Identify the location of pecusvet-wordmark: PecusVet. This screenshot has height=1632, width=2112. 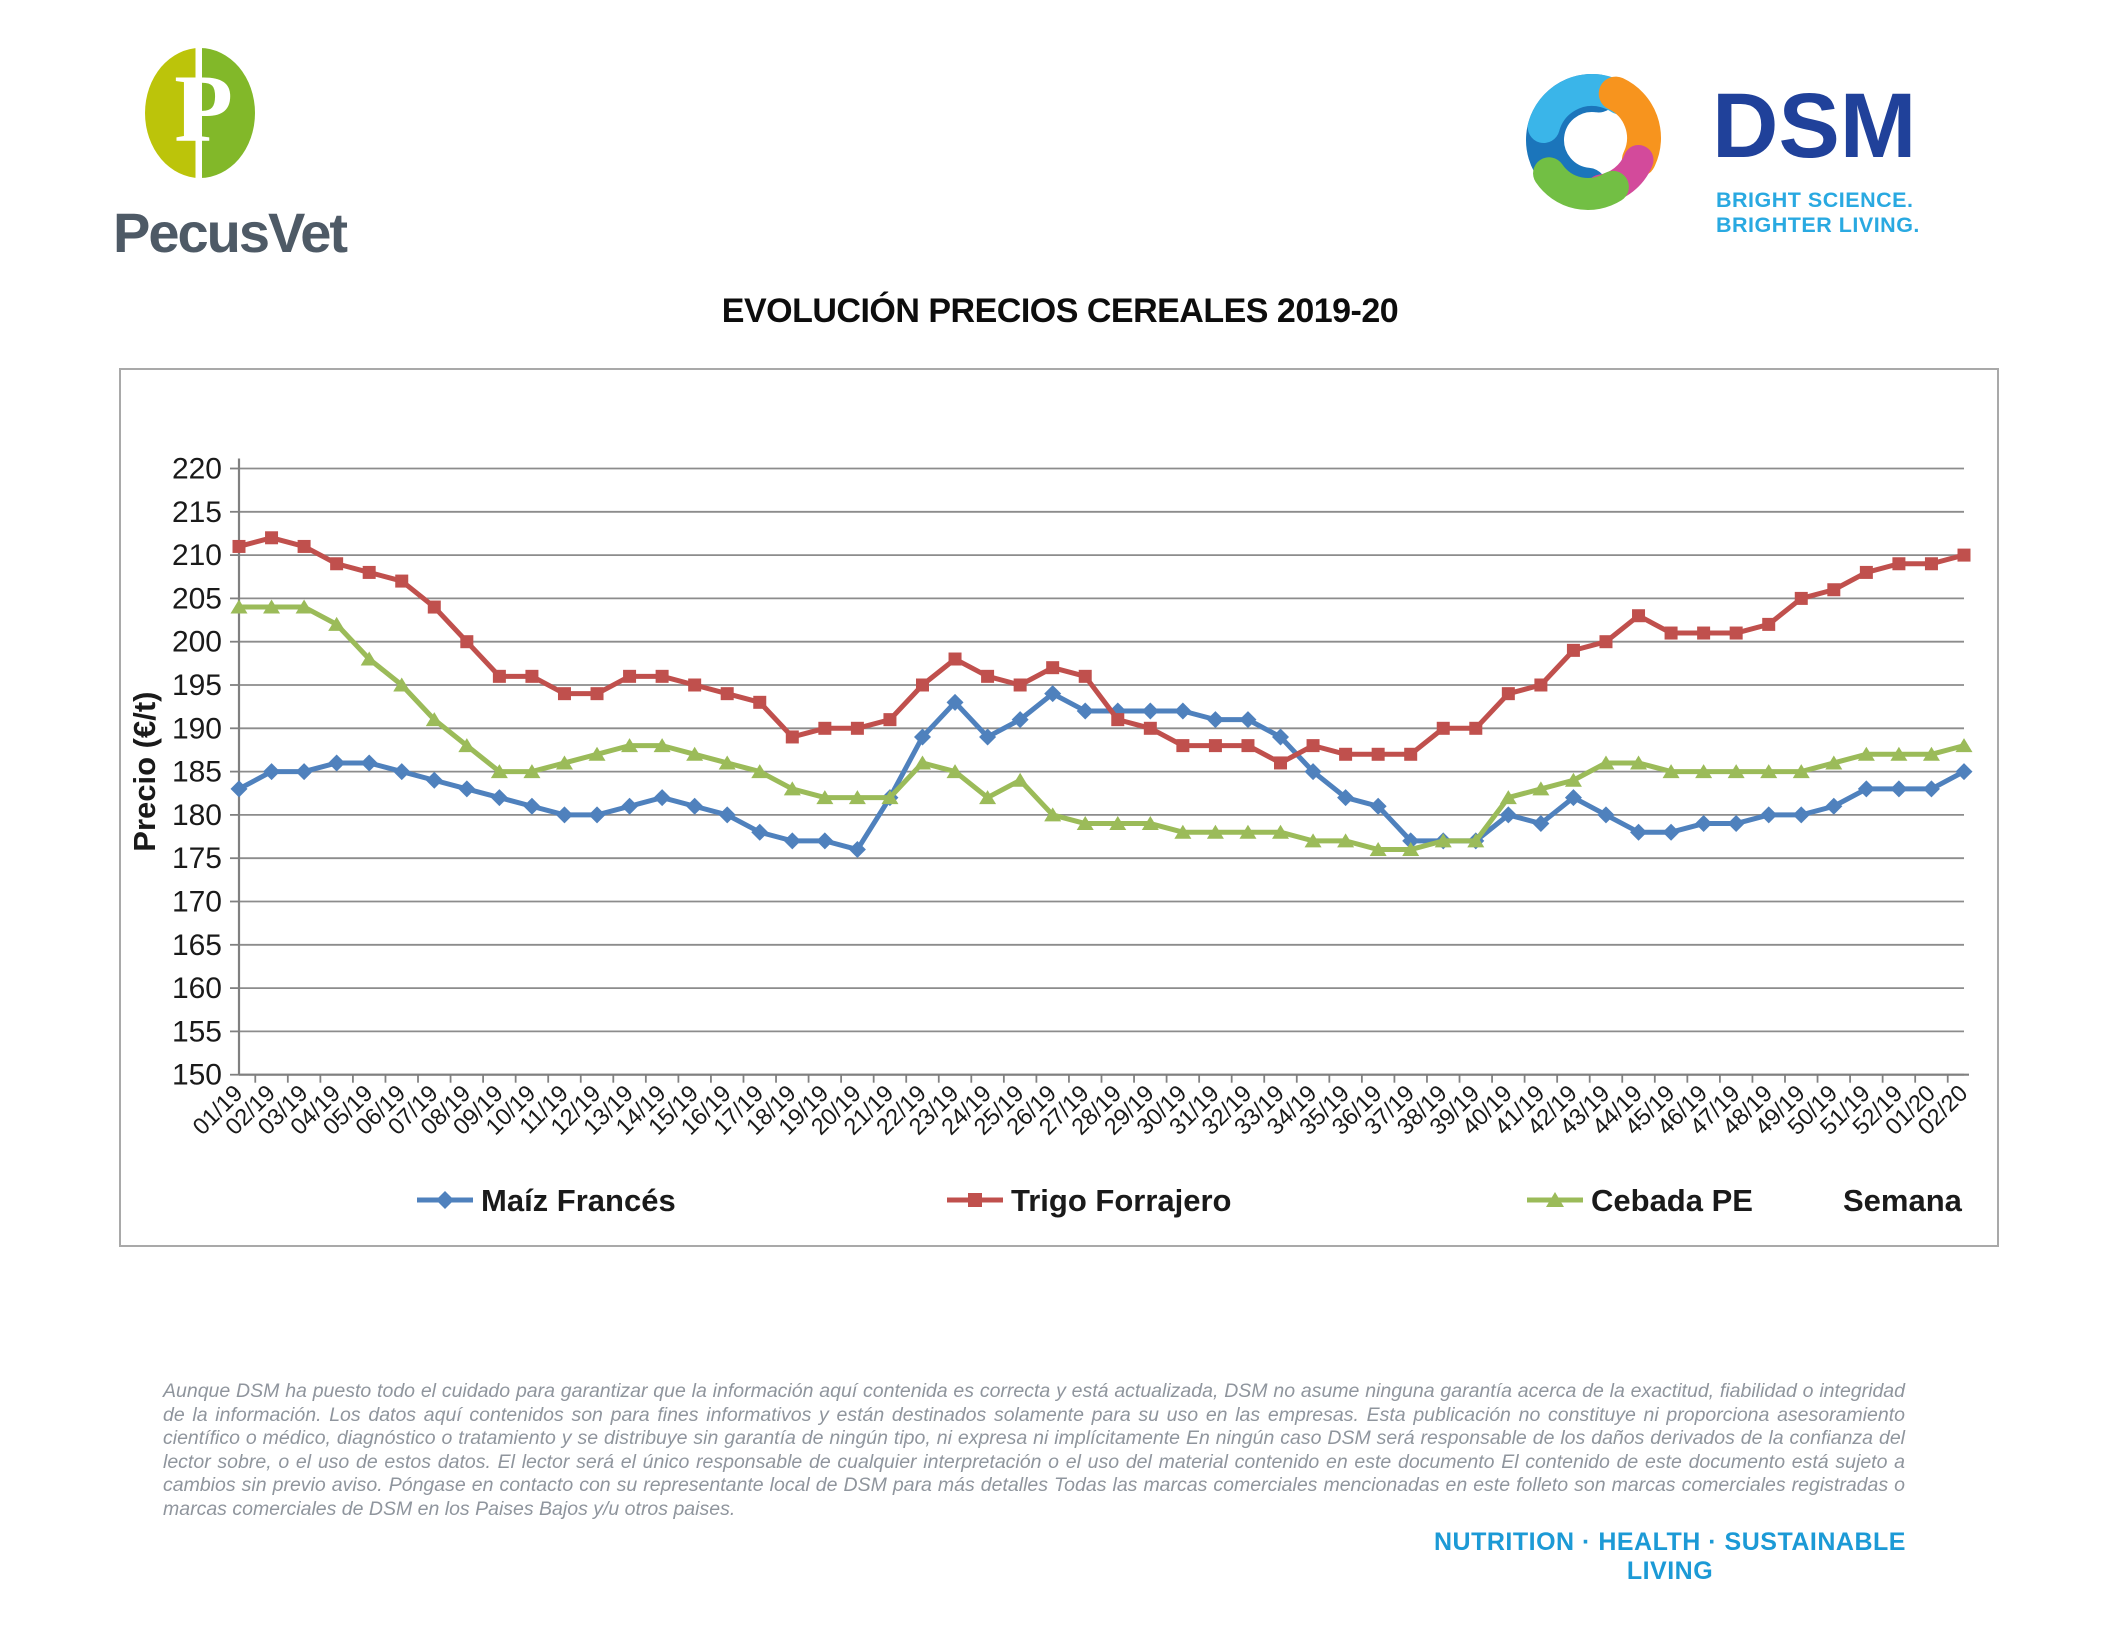
(230, 232).